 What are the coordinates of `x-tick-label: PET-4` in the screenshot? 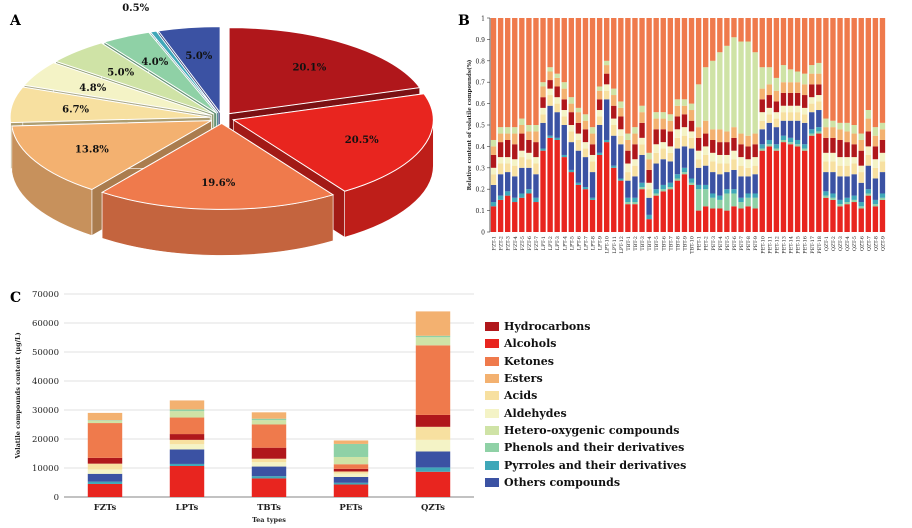 It's located at (721, 243).